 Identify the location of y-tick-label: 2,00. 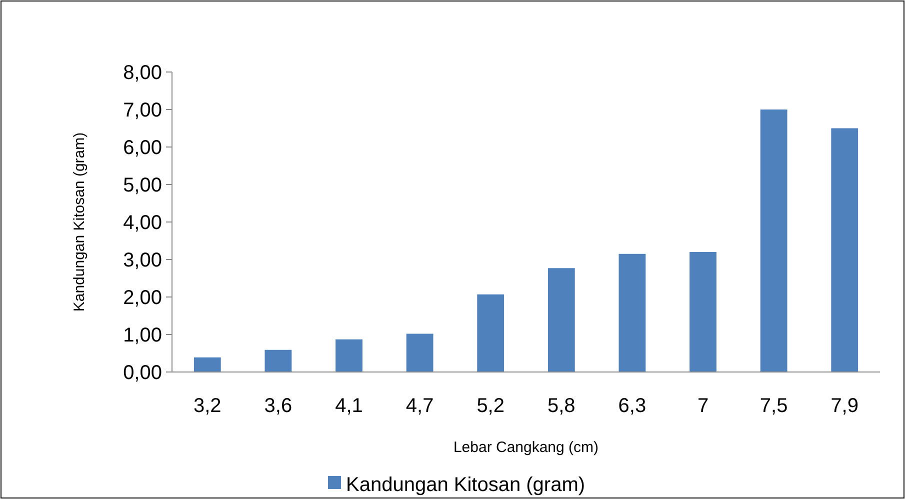
(142, 298).